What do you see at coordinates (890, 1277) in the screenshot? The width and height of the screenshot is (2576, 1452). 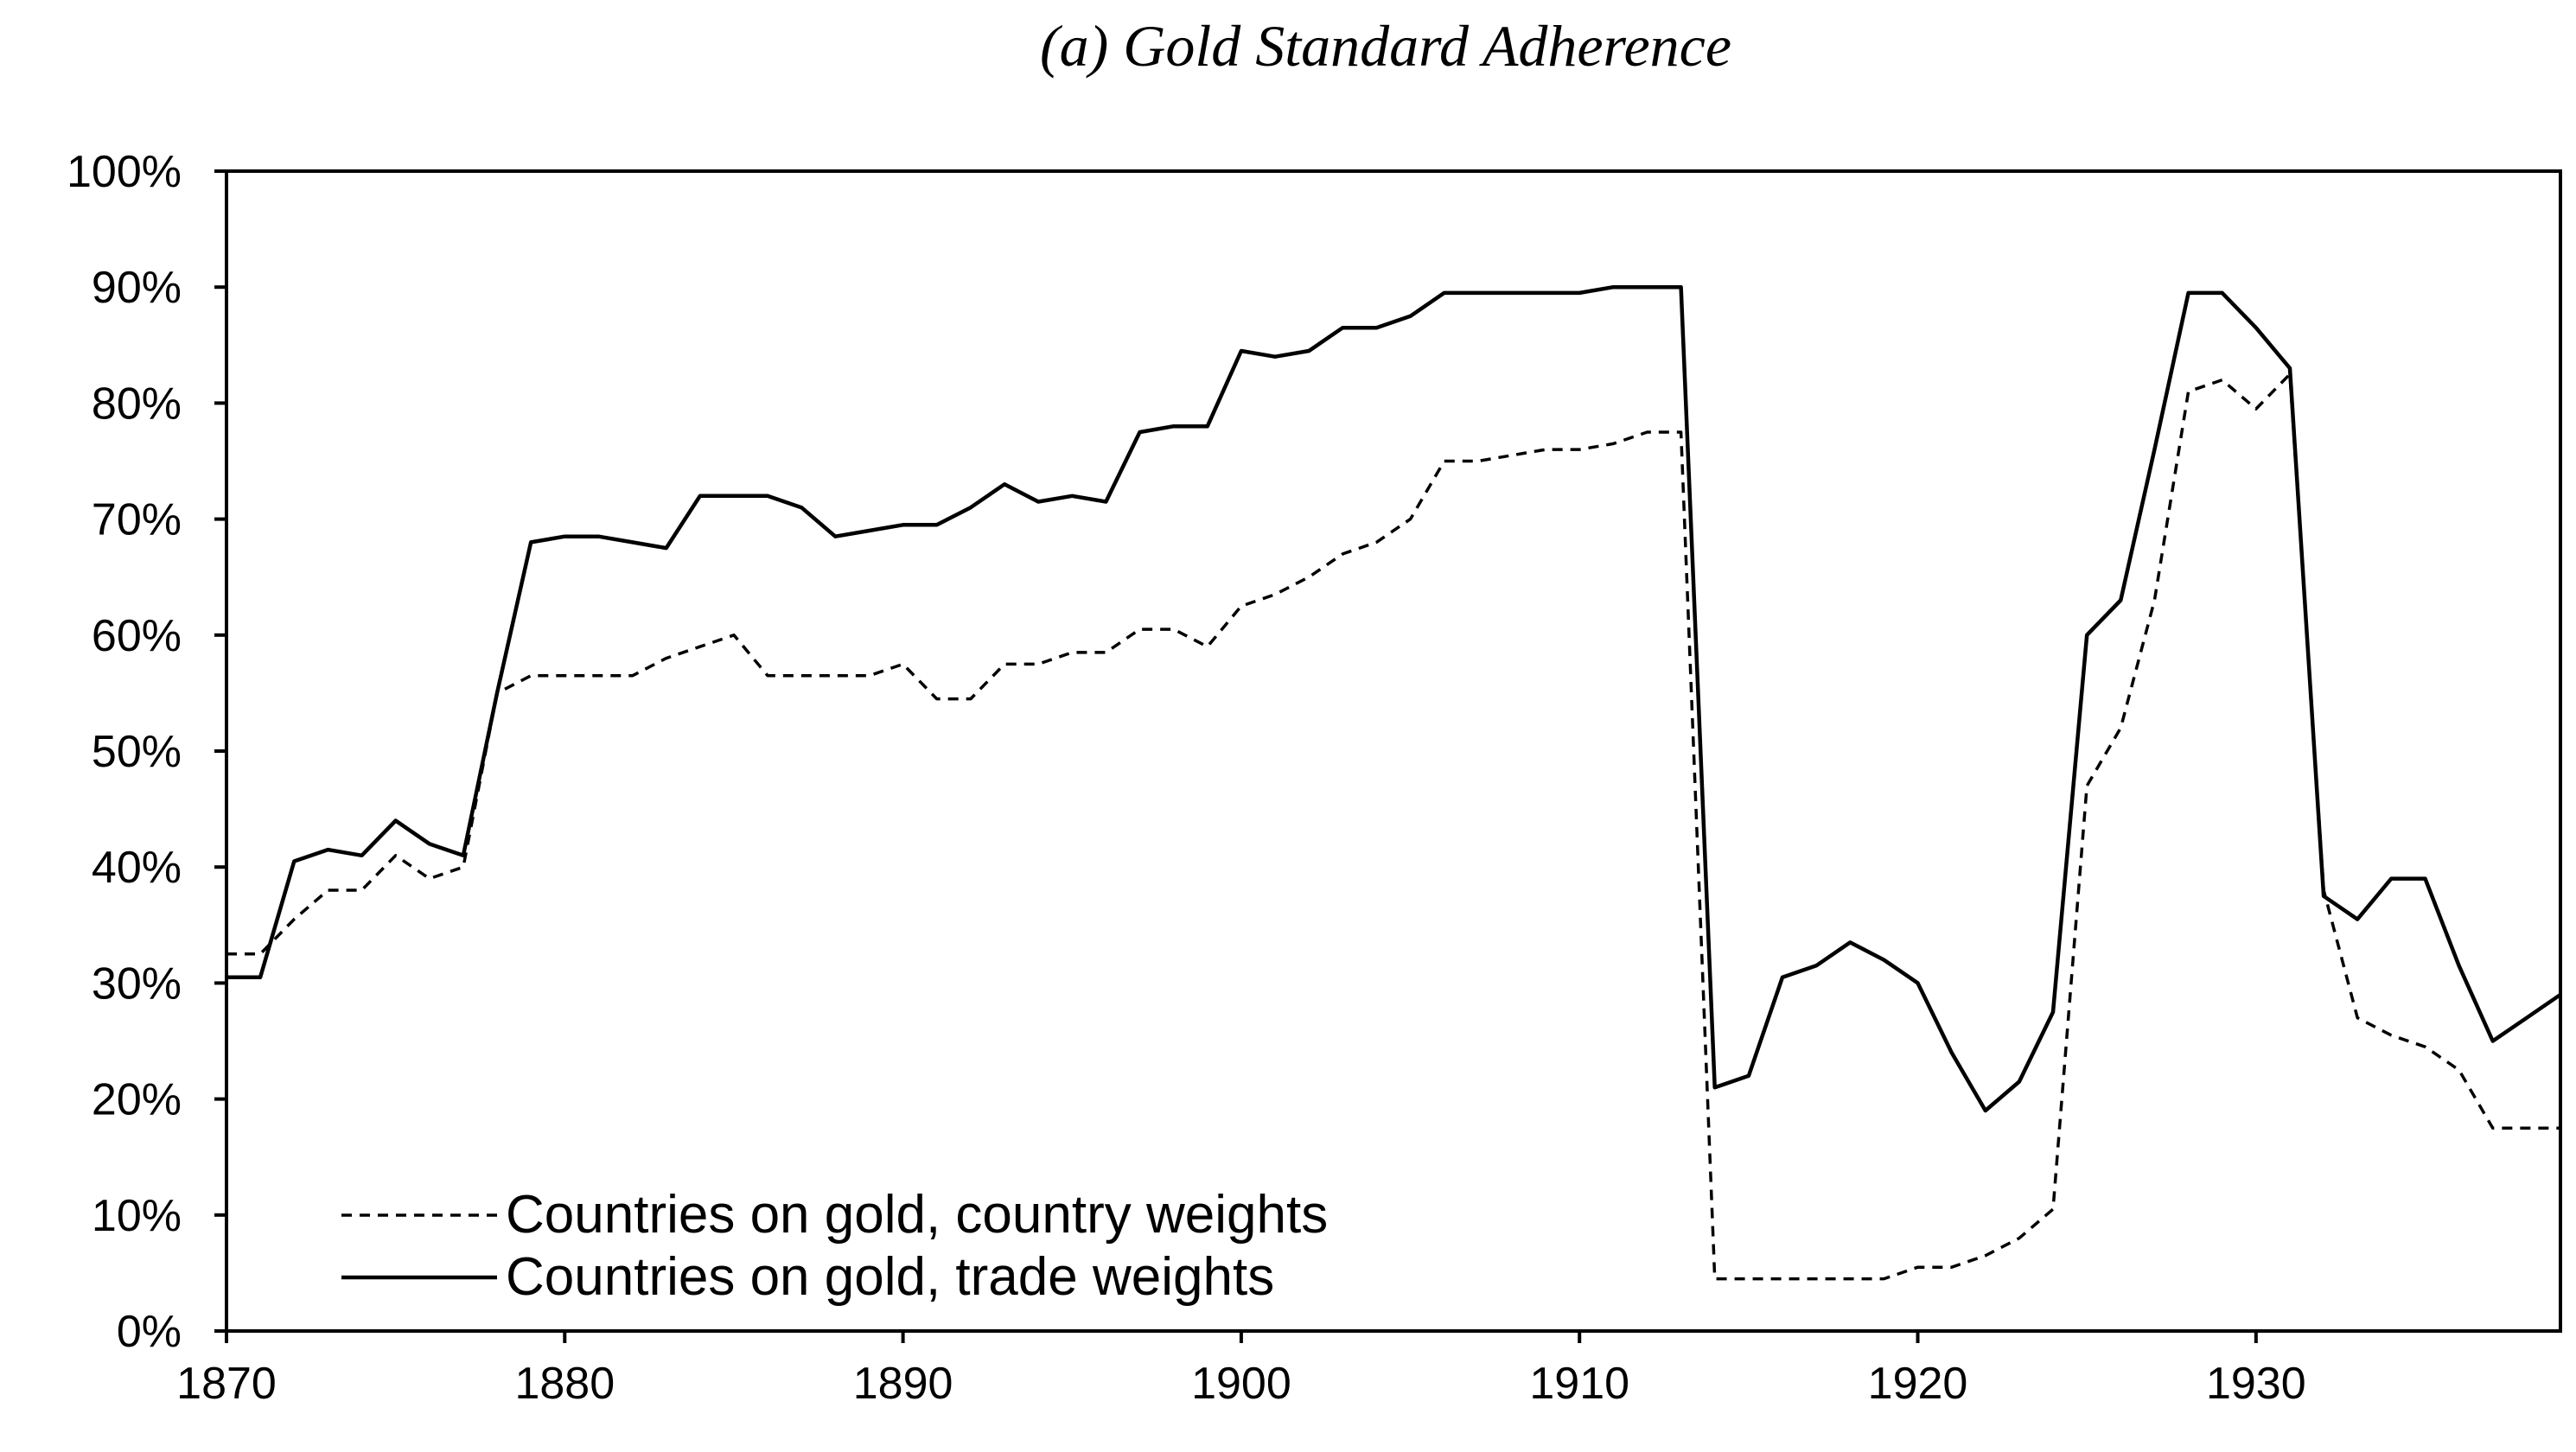 I see `legend-label-trade-weights: Countries on gold, trade weights` at bounding box center [890, 1277].